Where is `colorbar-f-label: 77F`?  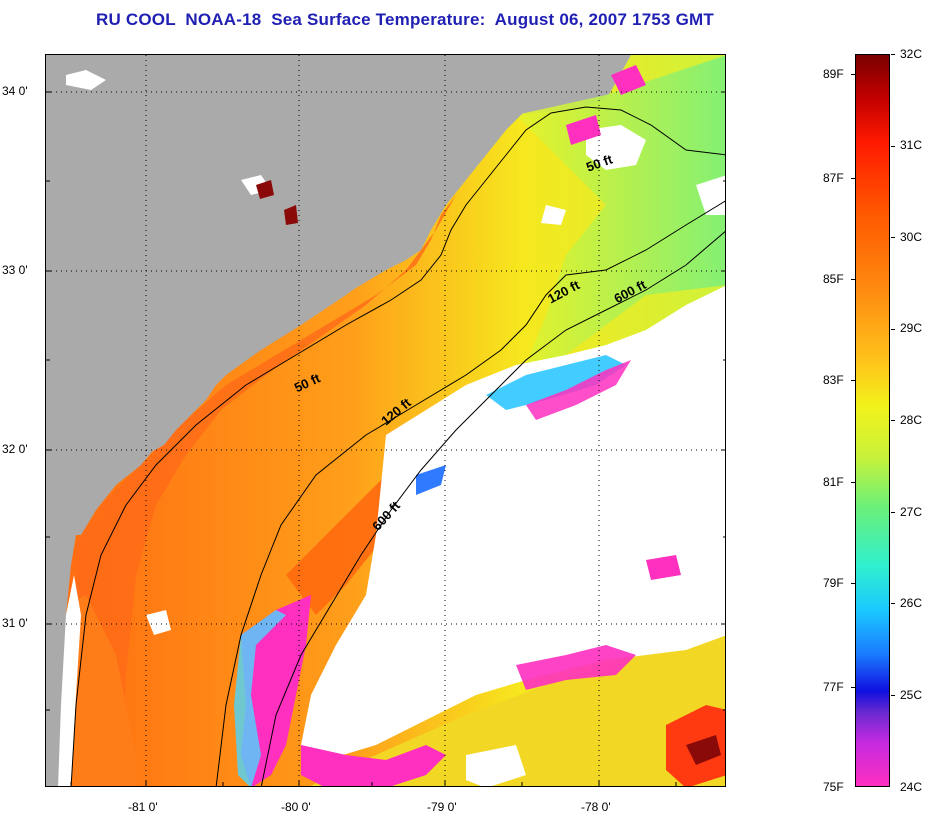 colorbar-f-label: 77F is located at coordinates (833, 687).